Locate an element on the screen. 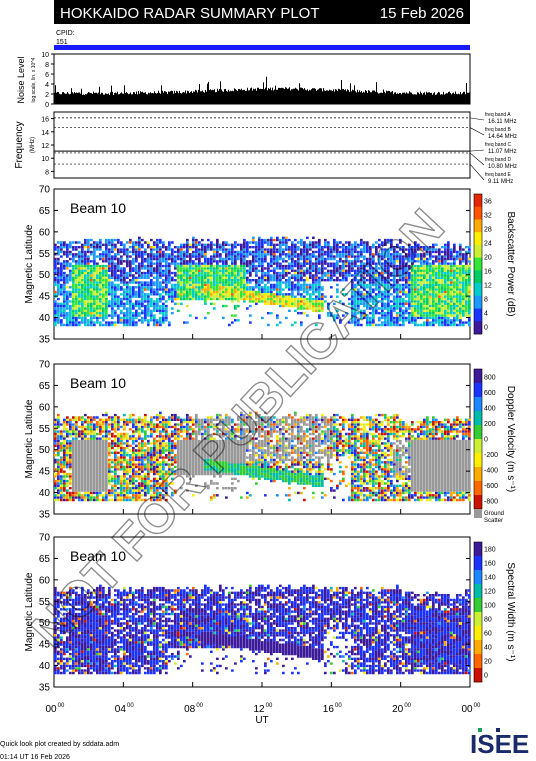 The height and width of the screenshot is (761, 536). x-axis-label: UT is located at coordinates (261, 720).